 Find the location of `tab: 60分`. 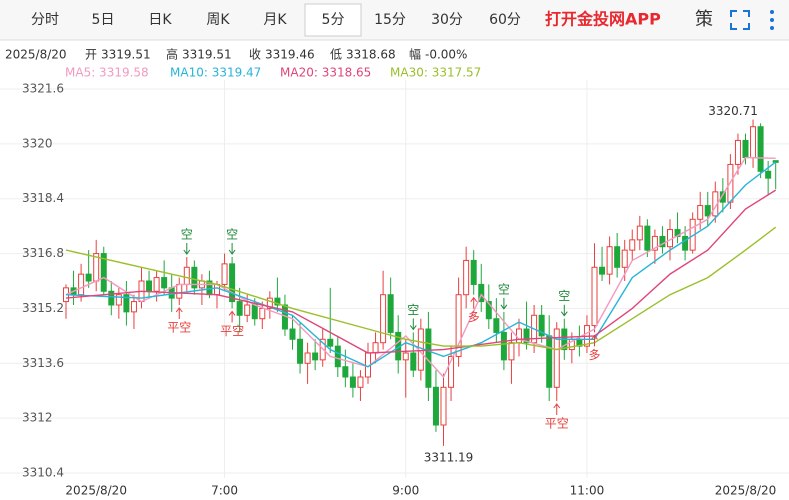

tab: 60分 is located at coordinates (505, 20).